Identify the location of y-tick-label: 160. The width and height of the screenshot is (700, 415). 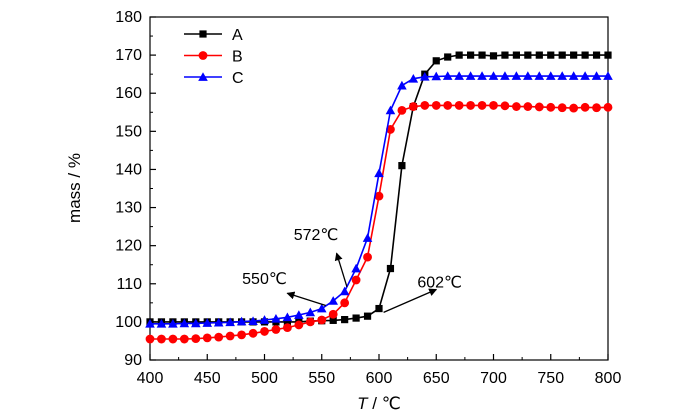
(128, 93).